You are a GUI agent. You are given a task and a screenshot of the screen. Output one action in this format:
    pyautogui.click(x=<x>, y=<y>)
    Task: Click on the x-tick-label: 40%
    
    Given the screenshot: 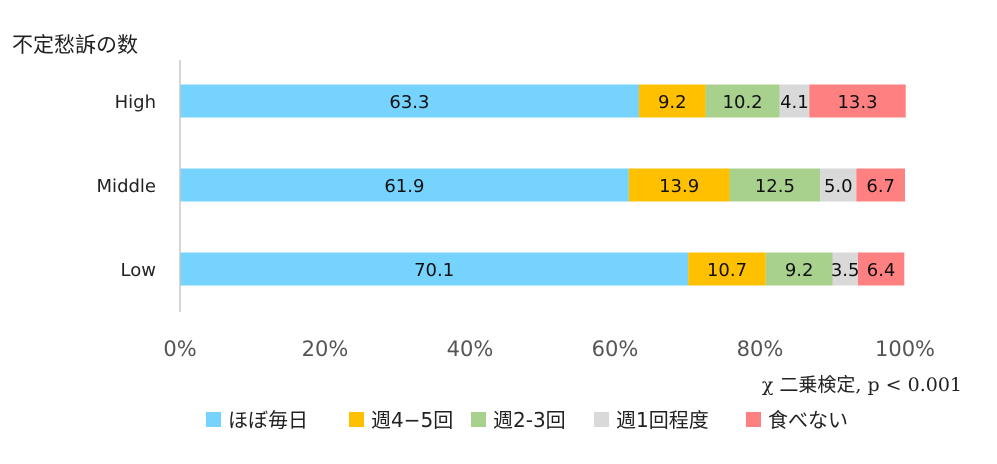 What is the action you would take?
    pyautogui.click(x=470, y=349)
    